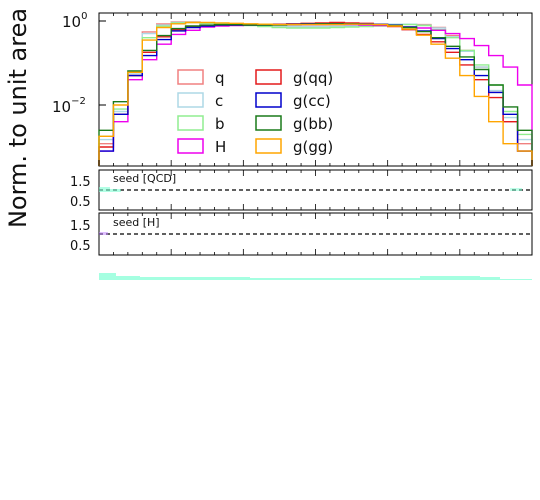 Image resolution: width=540 pixels, height=500 pixels. Describe the element at coordinates (110, 189) in the screenshot. I see `ratio-panel-qcd-band-left` at that location.